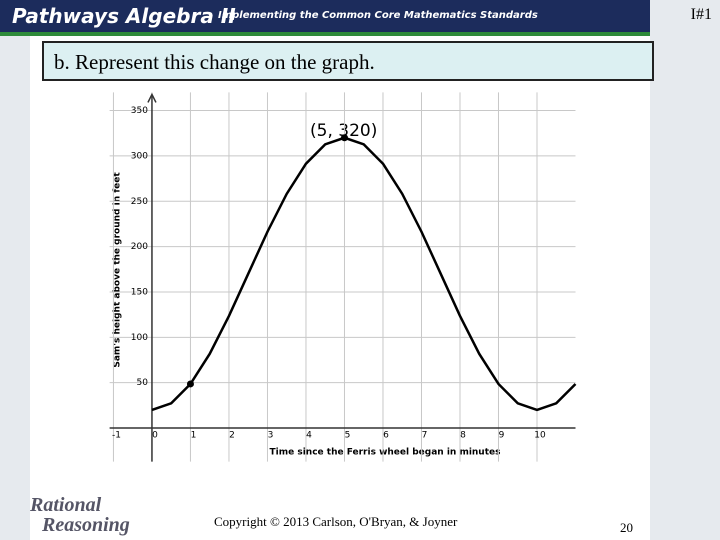  Describe the element at coordinates (139, 338) in the screenshot. I see `y-tick-label: 100` at that location.